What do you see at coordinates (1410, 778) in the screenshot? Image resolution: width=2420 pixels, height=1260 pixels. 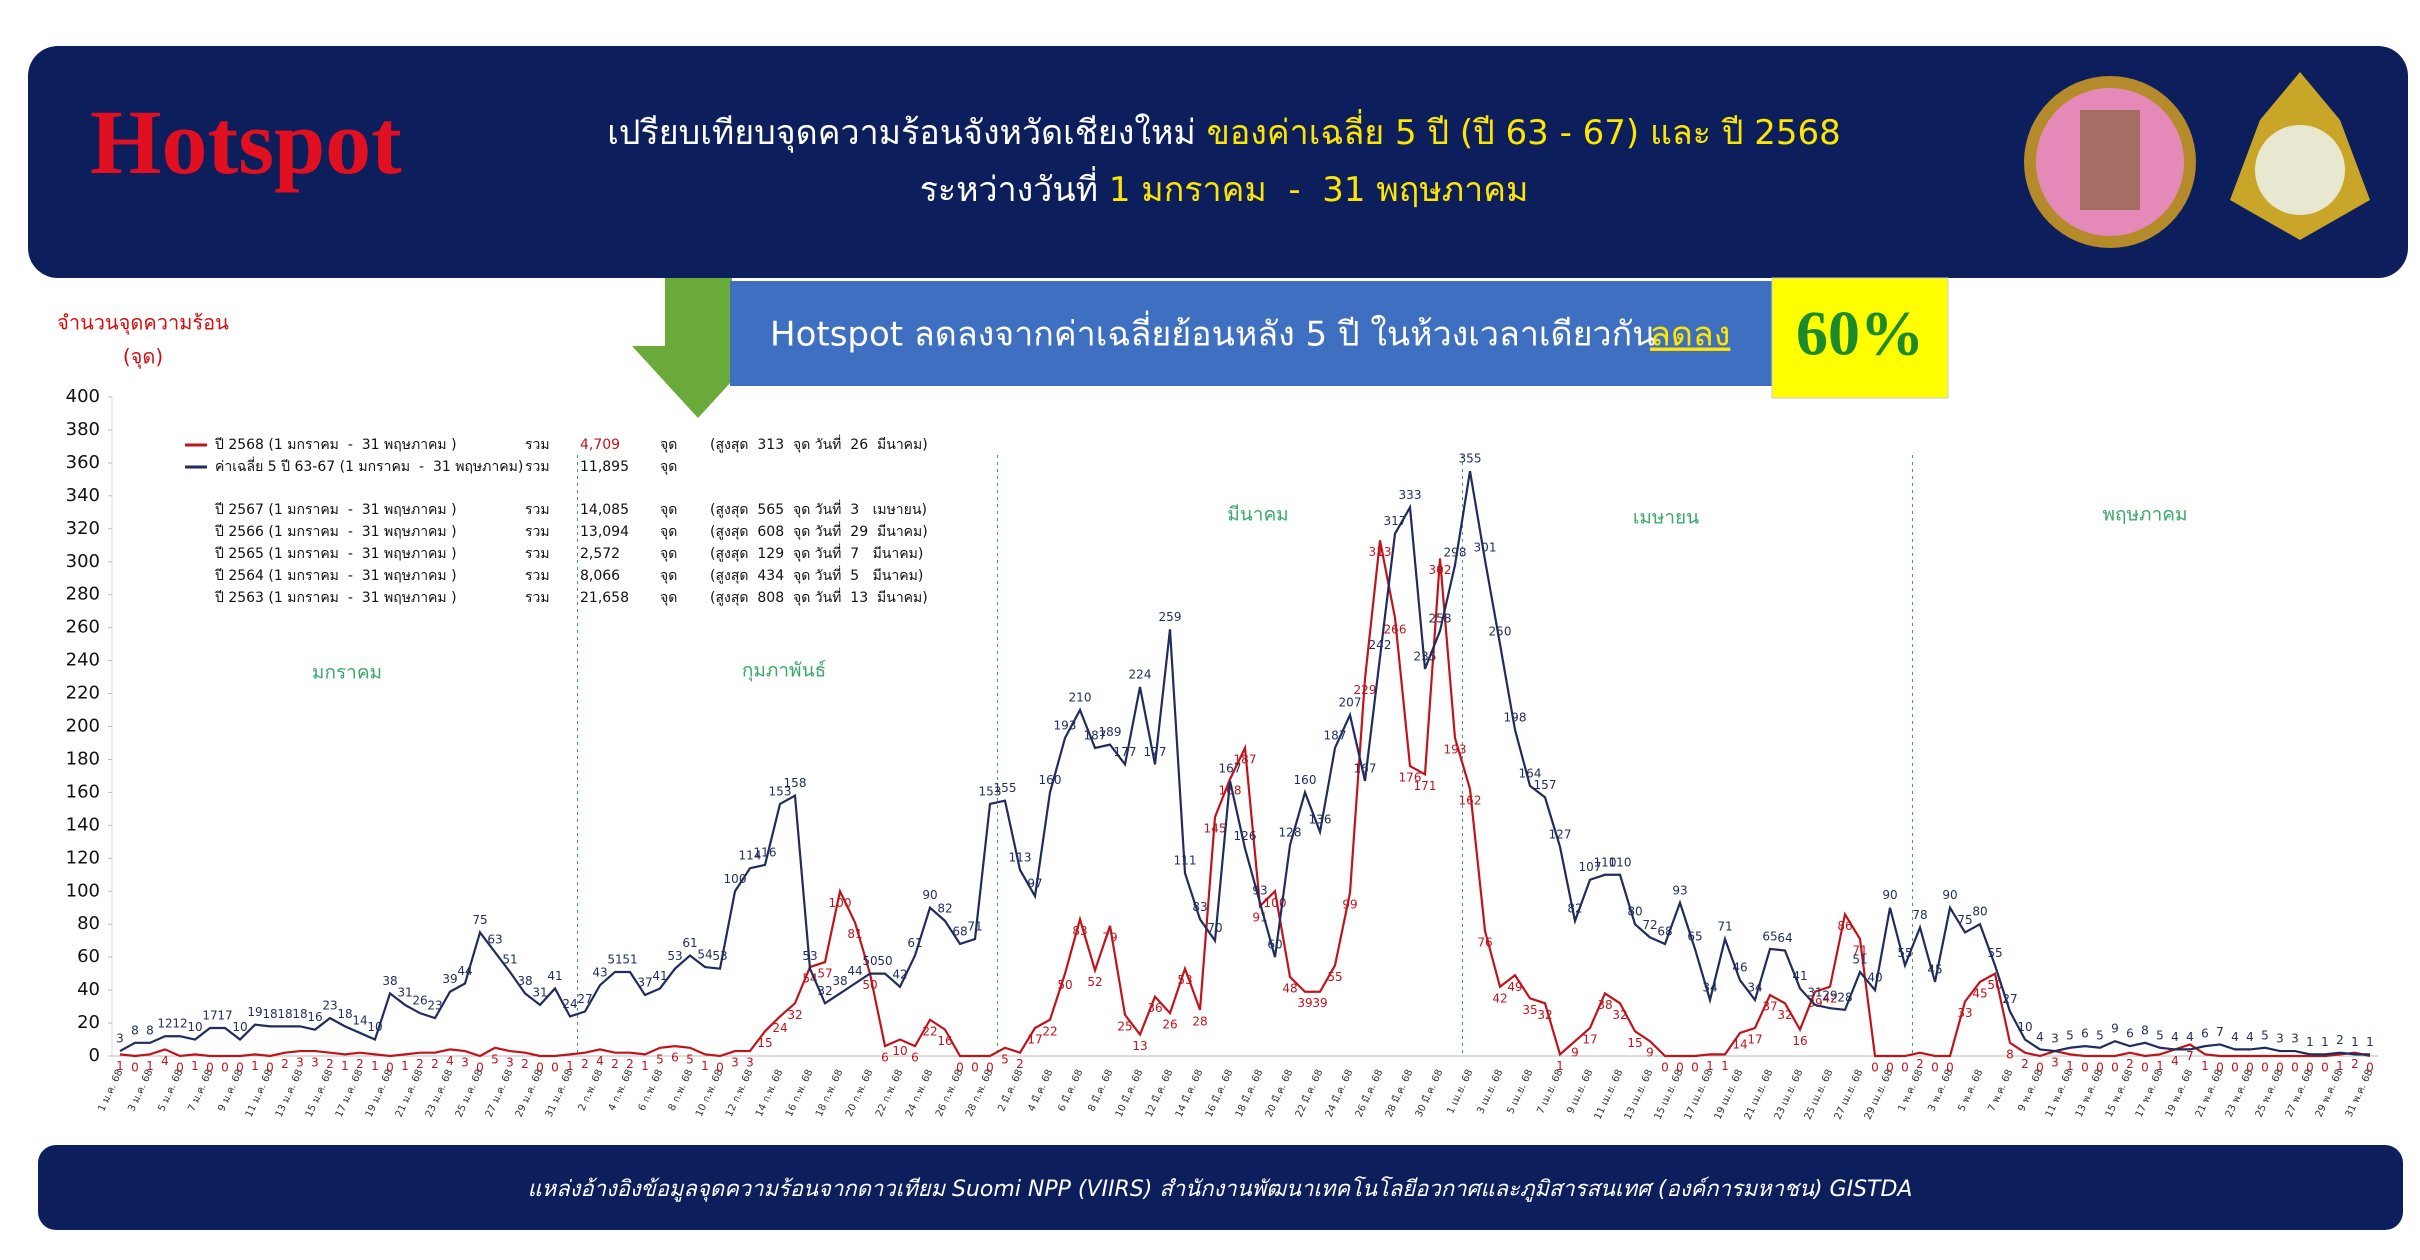 I see `data-label: 176` at bounding box center [1410, 778].